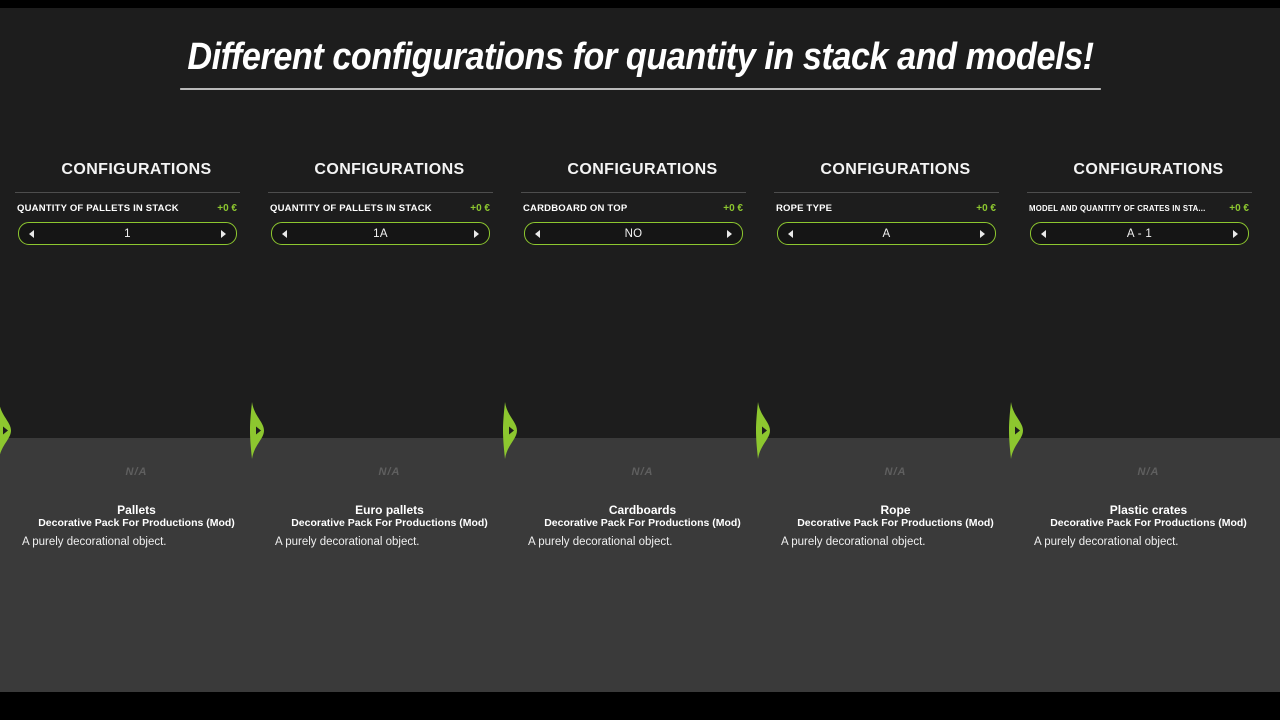 Image resolution: width=1280 pixels, height=720 pixels. I want to click on selected-value: NO, so click(633, 233).